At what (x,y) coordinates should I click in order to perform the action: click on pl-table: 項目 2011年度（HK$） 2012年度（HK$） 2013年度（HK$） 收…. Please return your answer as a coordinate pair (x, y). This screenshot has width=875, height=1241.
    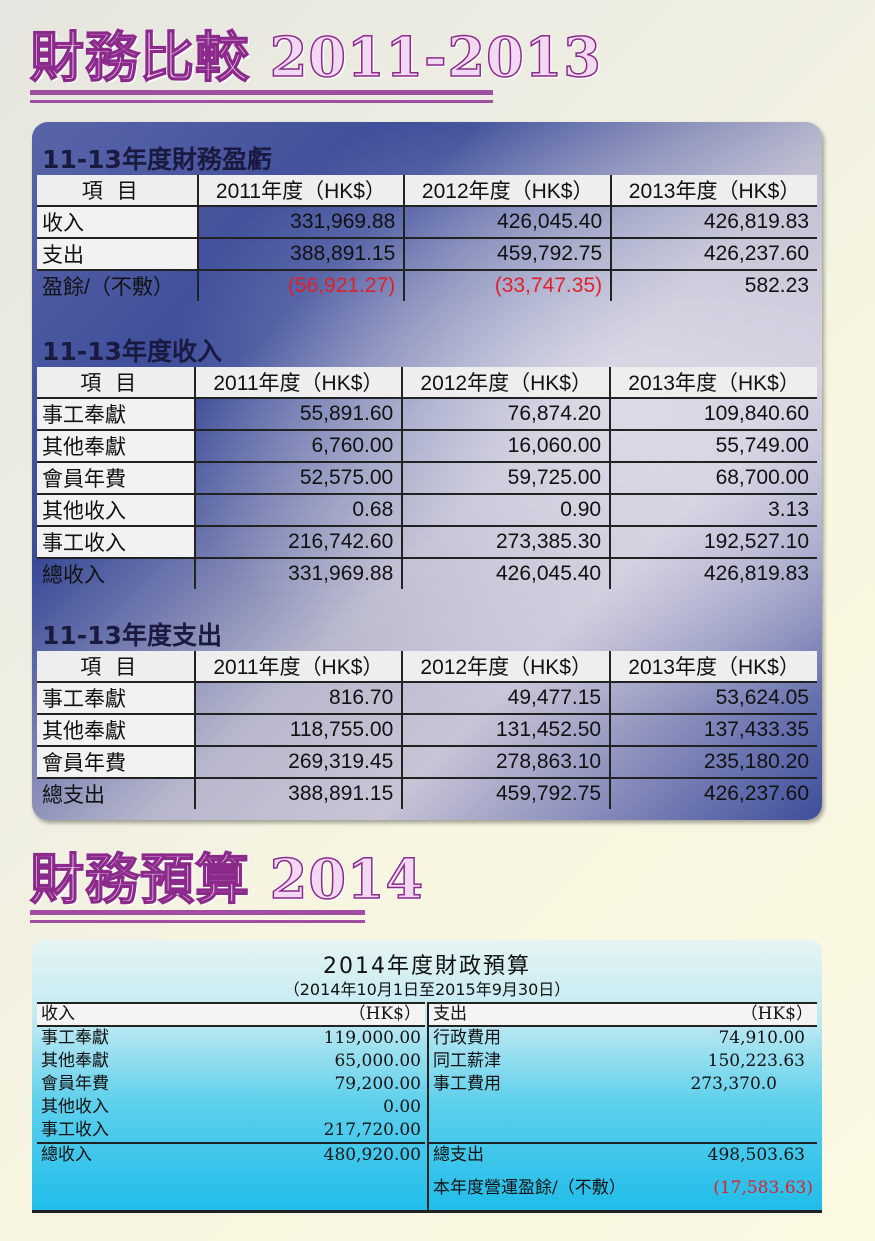
    Looking at the image, I should click on (427, 238).